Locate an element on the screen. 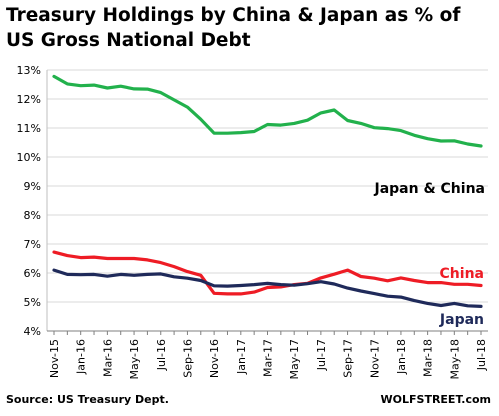 The image size is (499, 416). series-line-china is located at coordinates (267, 273).